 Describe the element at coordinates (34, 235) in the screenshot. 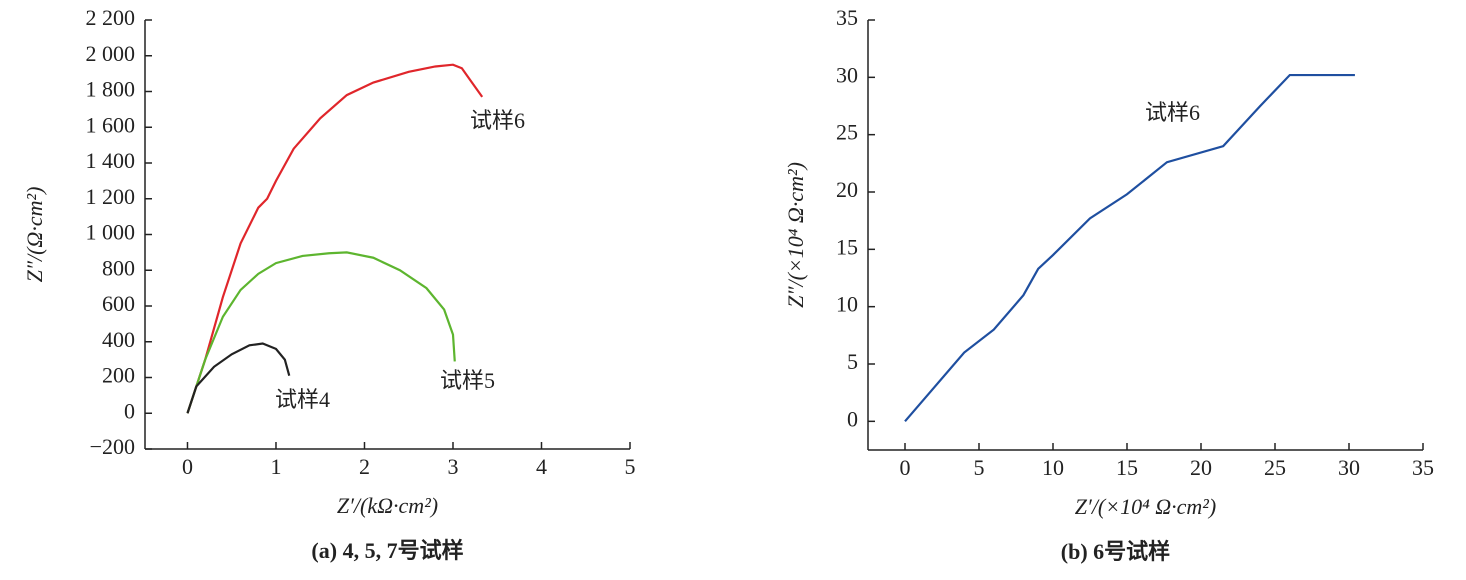

I see `y-axis-label: Z″/(Ω·cm²)` at that location.